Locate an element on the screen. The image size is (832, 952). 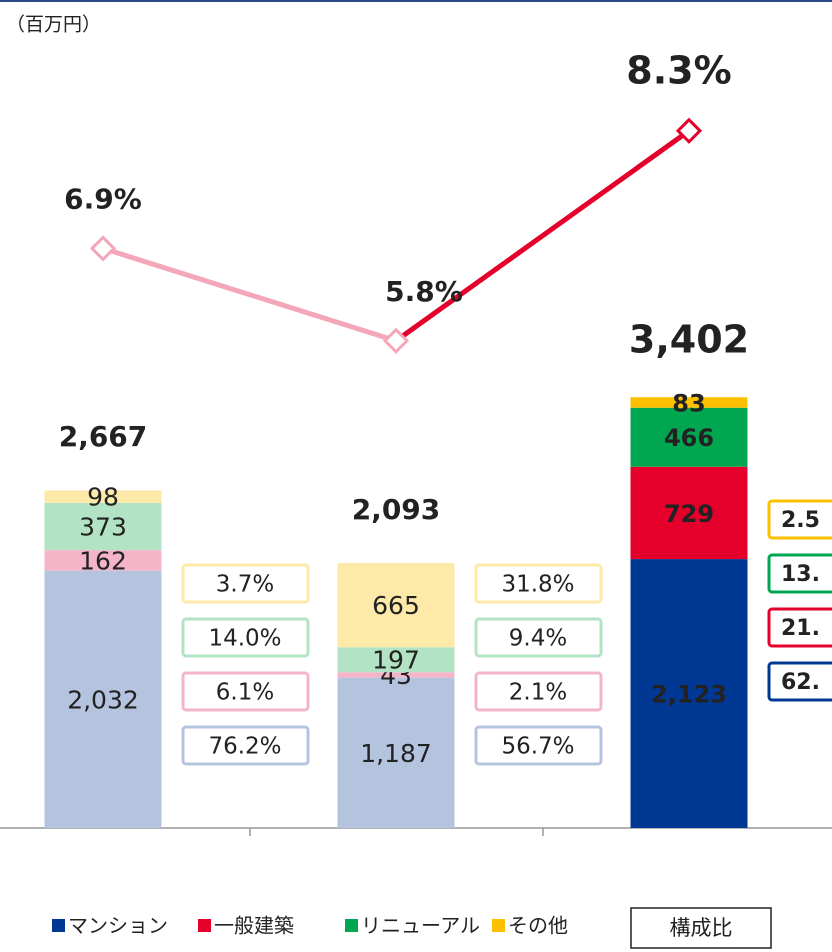
ratio-label: 6.1% is located at coordinates (245, 693).